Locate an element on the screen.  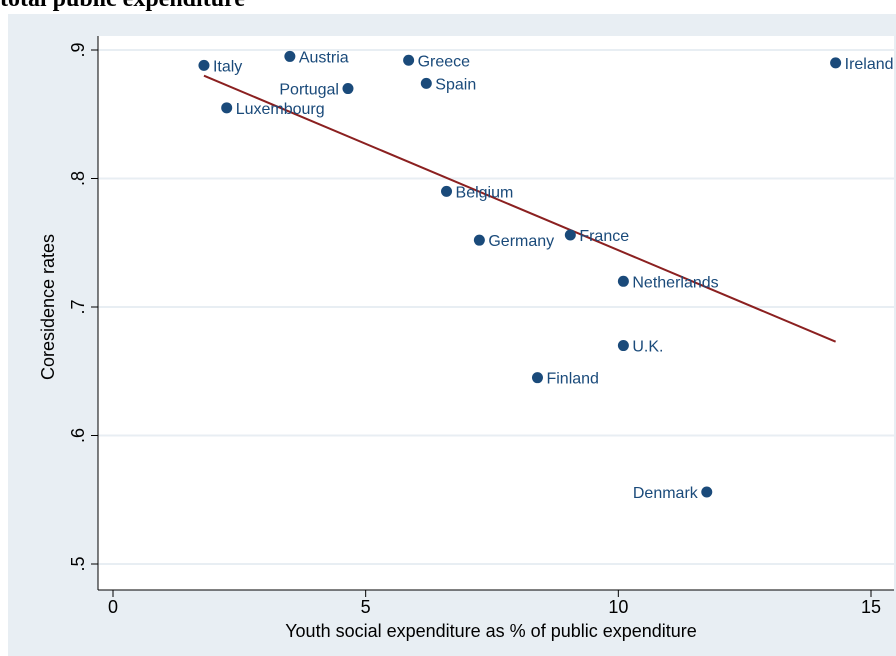
y-tick-label: .6 is located at coordinates (78, 435).